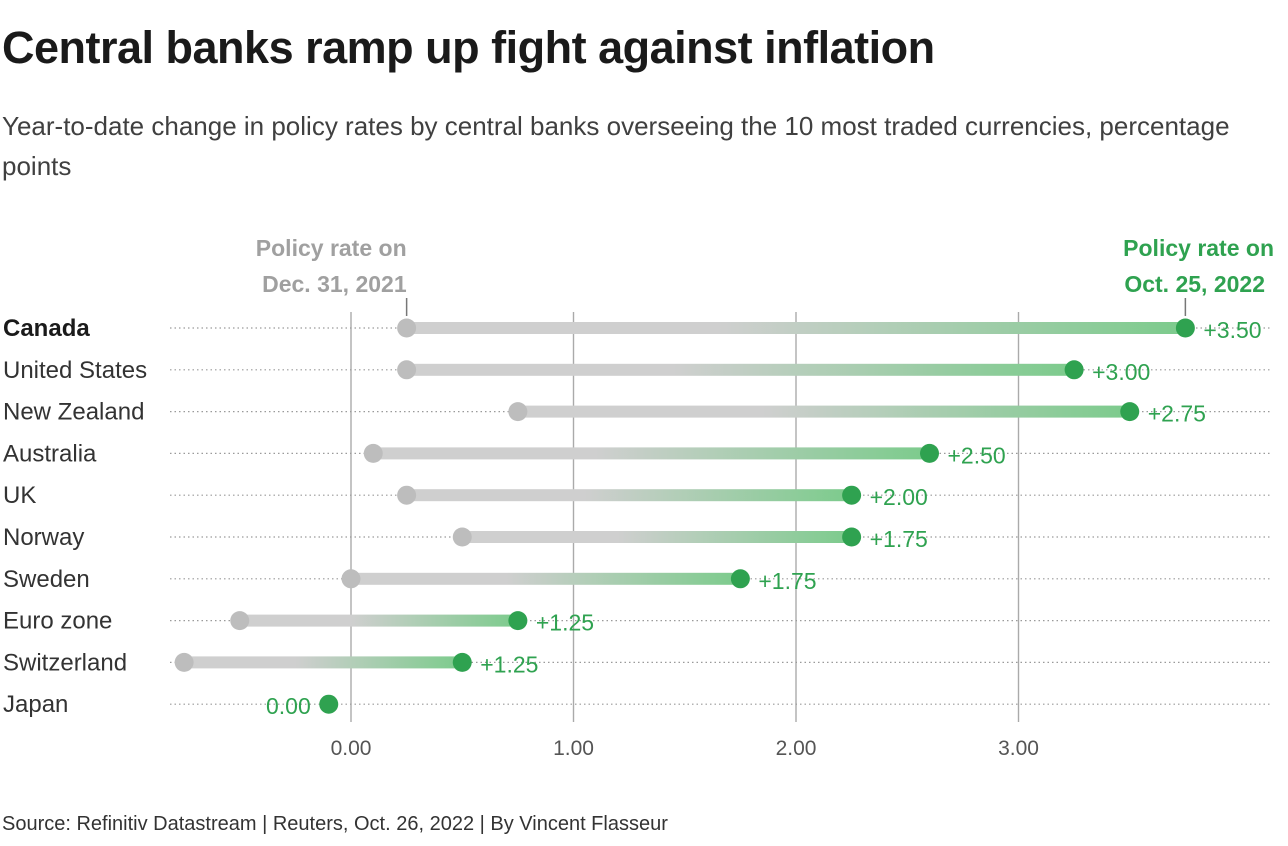  I want to click on x-tick-label: 1.00, so click(573, 748).